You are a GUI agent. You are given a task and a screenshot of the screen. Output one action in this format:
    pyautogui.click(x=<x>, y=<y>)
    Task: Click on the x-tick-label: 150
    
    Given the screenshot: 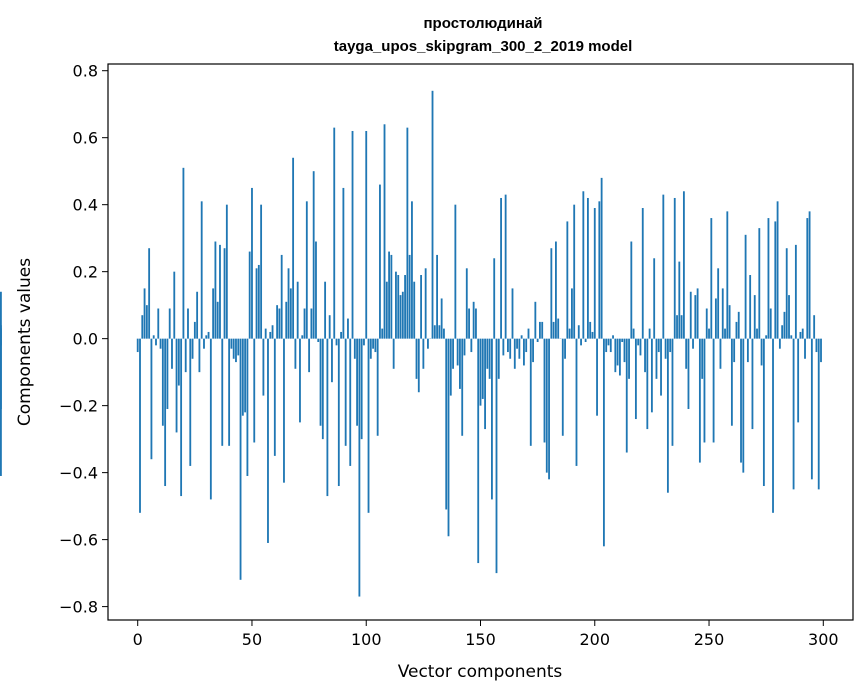 What is the action you would take?
    pyautogui.click(x=480, y=639)
    